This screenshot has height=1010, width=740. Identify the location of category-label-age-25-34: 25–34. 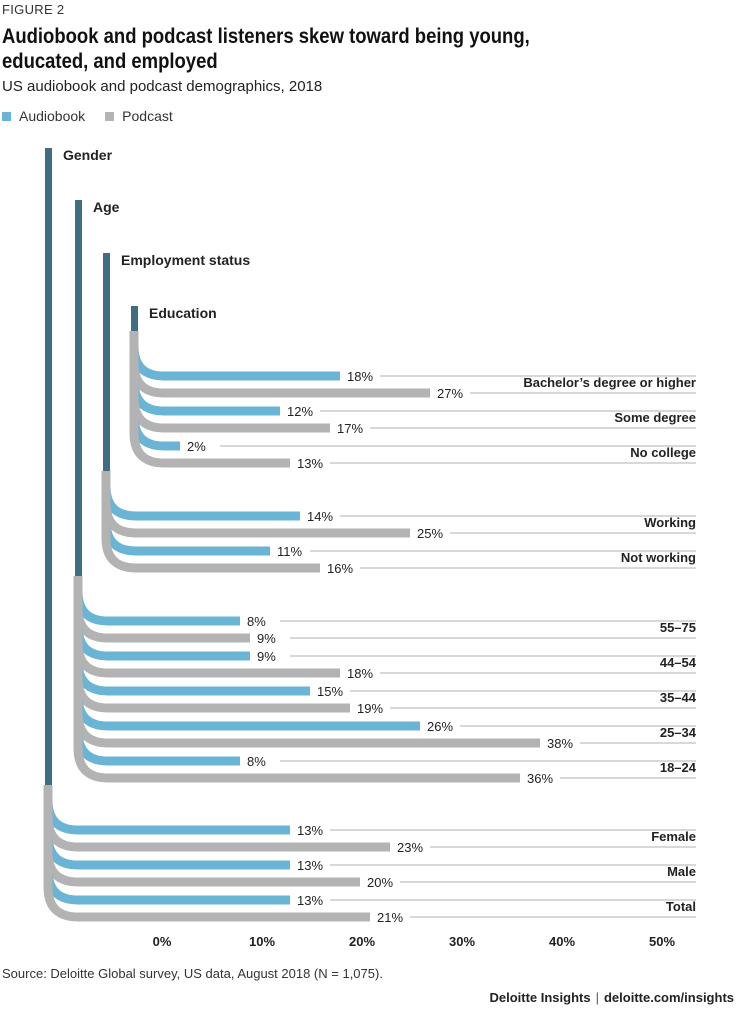
(678, 732).